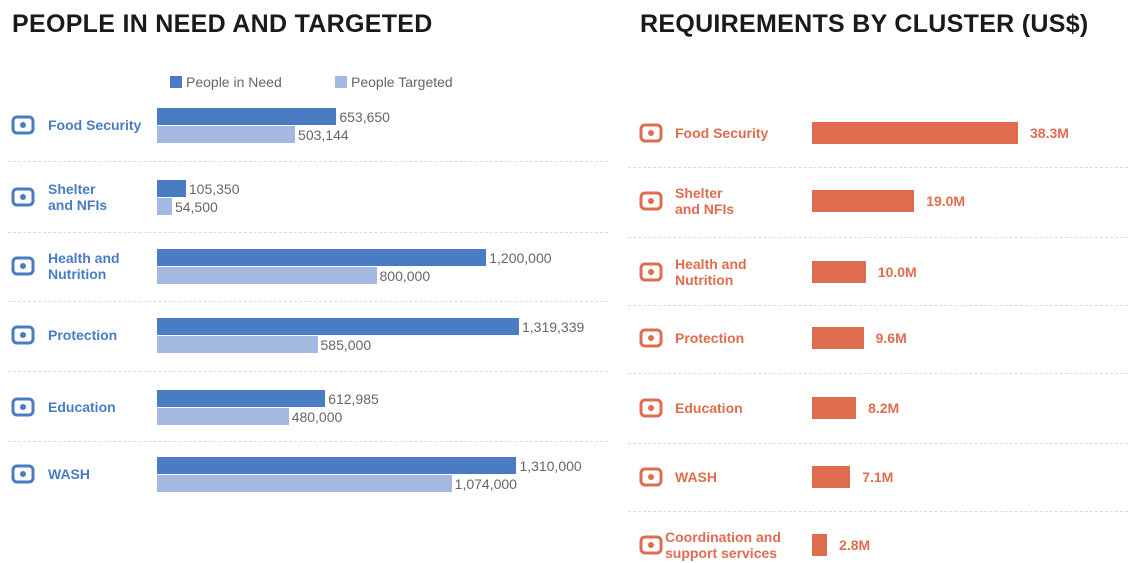 This screenshot has height=563, width=1134. I want to click on value-label: 2.8M, so click(855, 545).